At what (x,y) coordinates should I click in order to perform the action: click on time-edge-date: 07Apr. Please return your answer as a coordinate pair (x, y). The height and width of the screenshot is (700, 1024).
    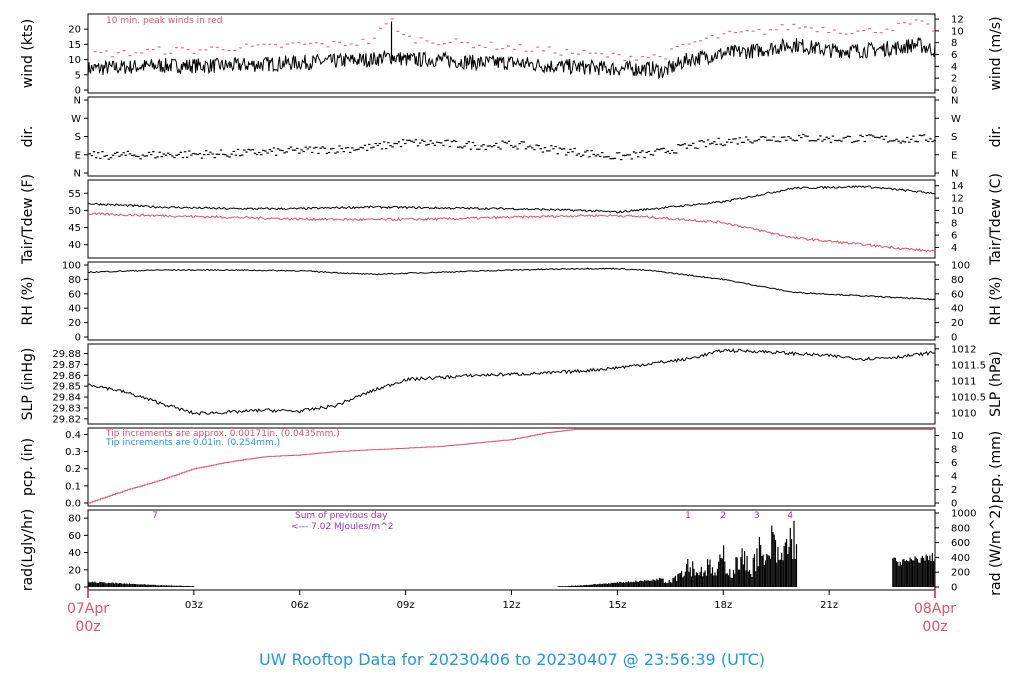
    Looking at the image, I should click on (88, 609).